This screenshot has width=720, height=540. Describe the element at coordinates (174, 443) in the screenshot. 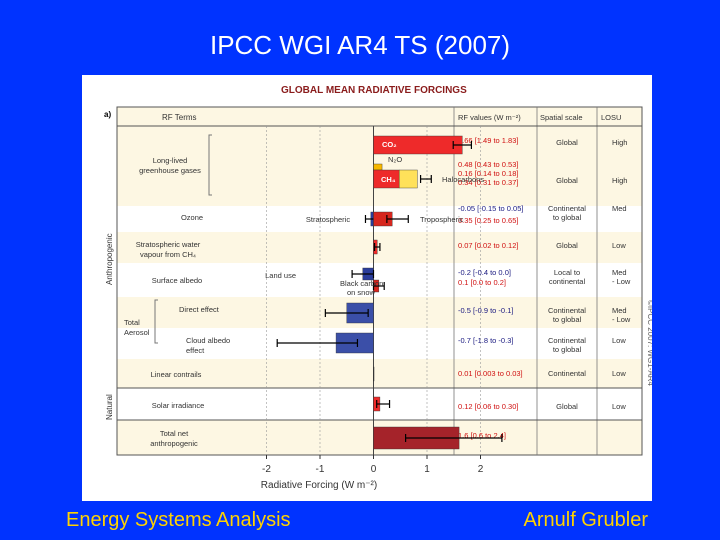

I see `rf-term-label: anthropogenic` at that location.